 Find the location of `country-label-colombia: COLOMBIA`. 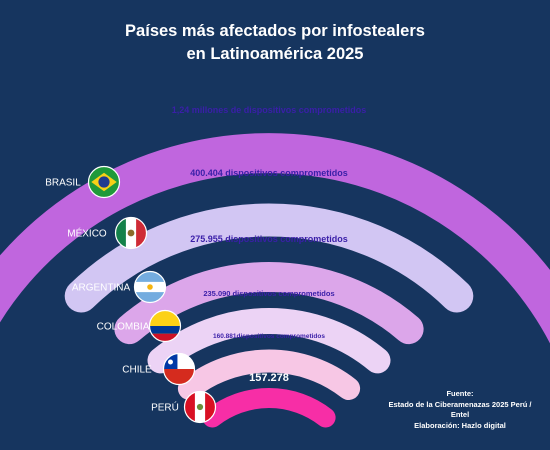

country-label-colombia: COLOMBIA is located at coordinates (123, 327).